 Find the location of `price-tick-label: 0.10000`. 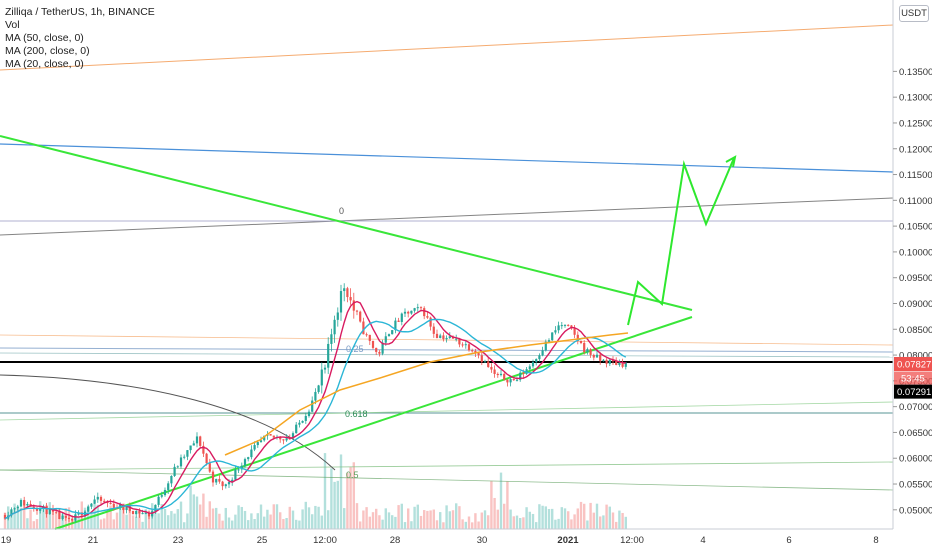

price-tick-label: 0.10000 is located at coordinates (915, 252).